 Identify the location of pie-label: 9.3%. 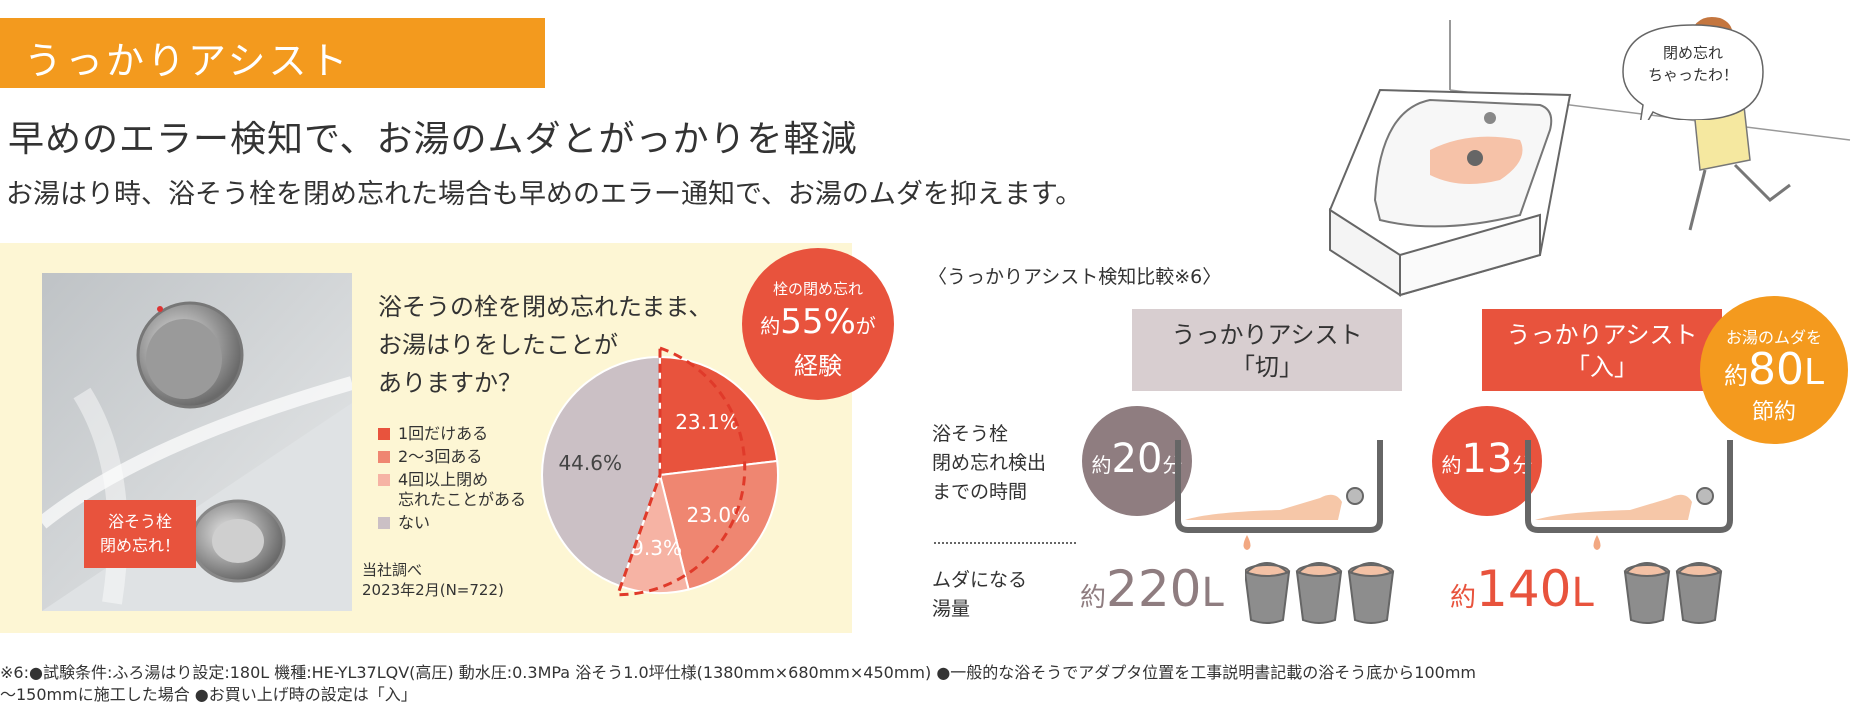
(656, 548).